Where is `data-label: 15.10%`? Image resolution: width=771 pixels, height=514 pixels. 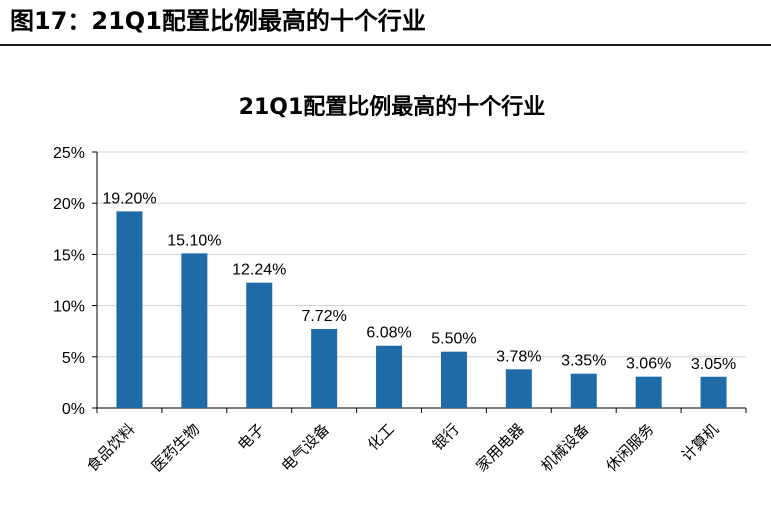
data-label: 15.10% is located at coordinates (194, 240).